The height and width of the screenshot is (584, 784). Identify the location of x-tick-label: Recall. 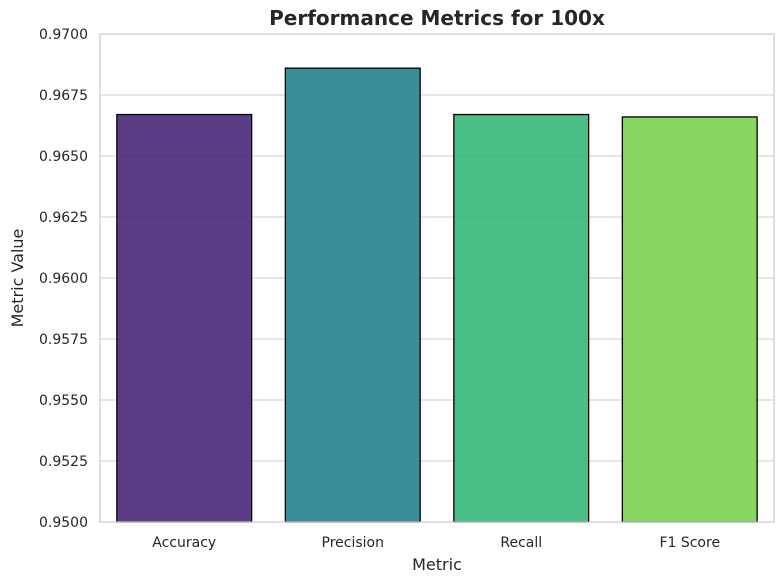
(521, 543).